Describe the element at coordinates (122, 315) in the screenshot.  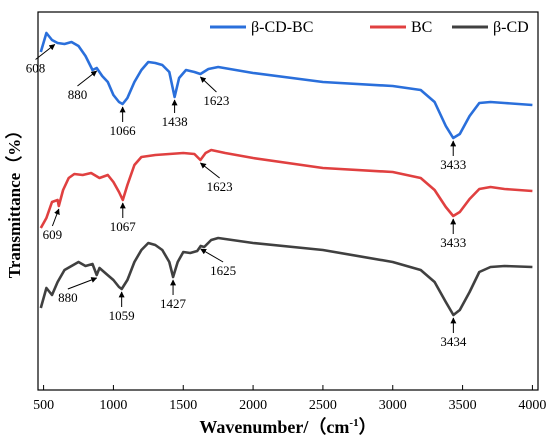
I see `annotation-label: 1059` at that location.